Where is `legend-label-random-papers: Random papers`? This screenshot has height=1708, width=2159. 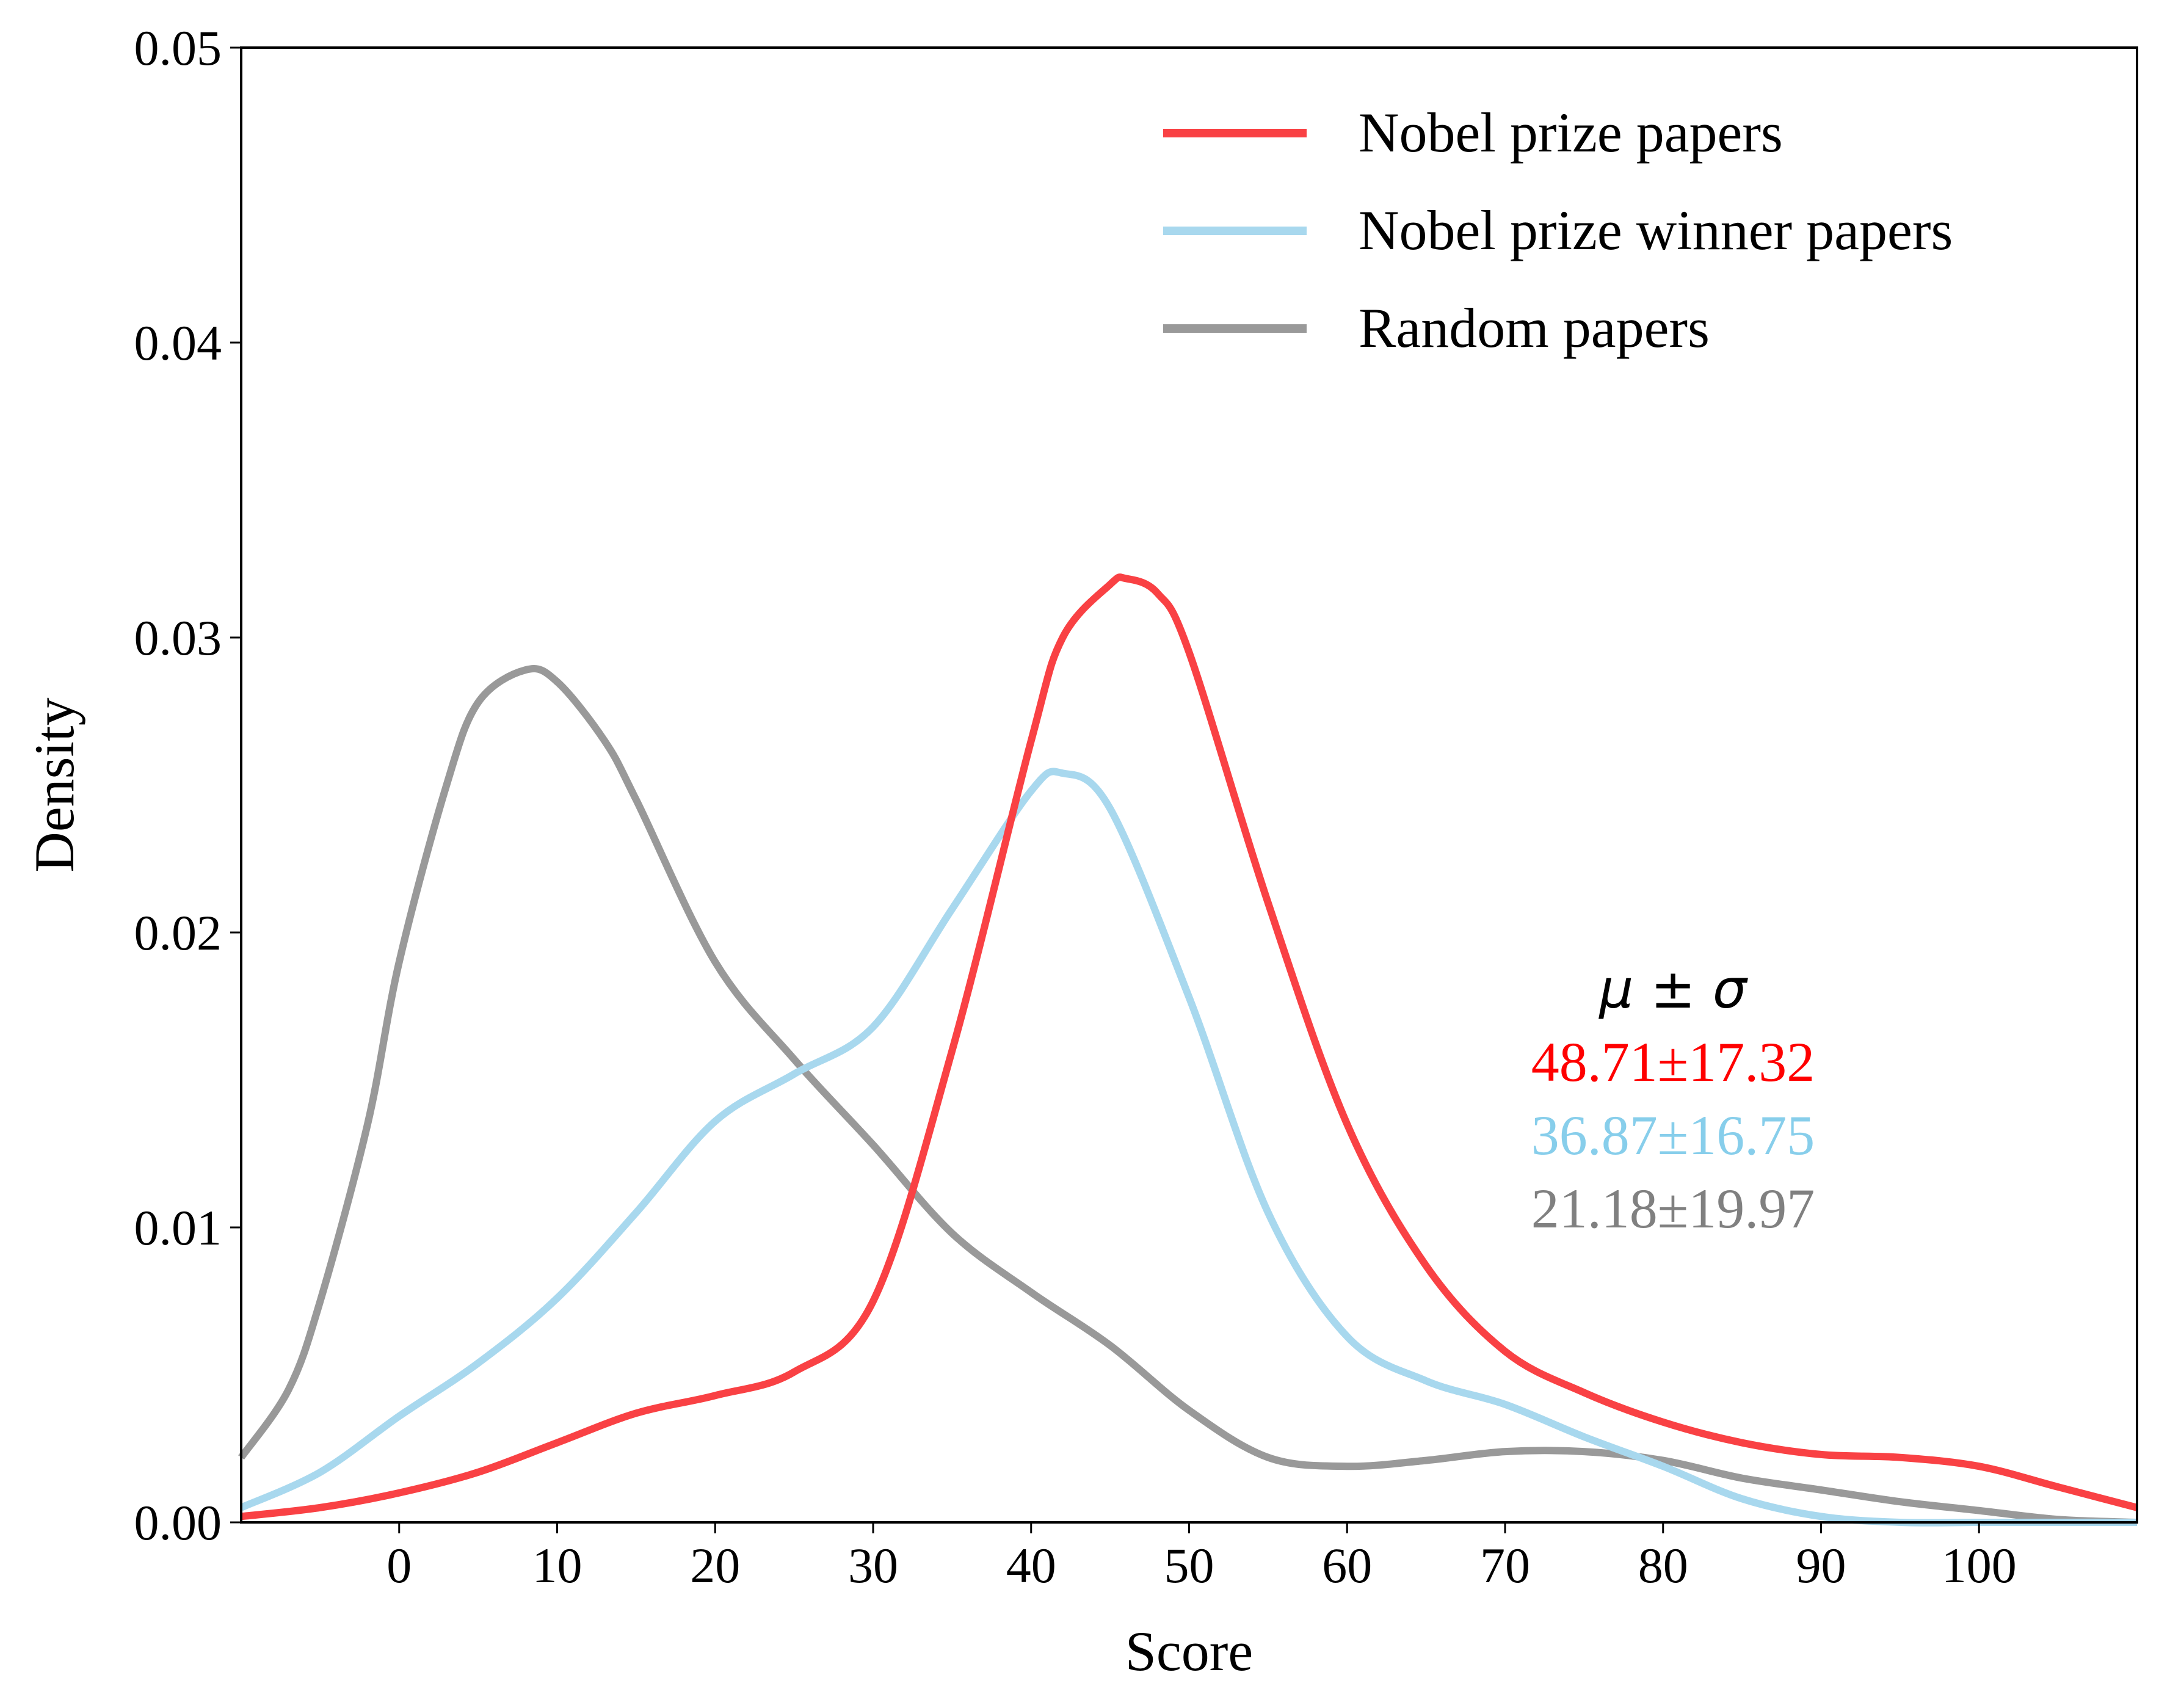 legend-label-random-papers: Random papers is located at coordinates (1535, 328).